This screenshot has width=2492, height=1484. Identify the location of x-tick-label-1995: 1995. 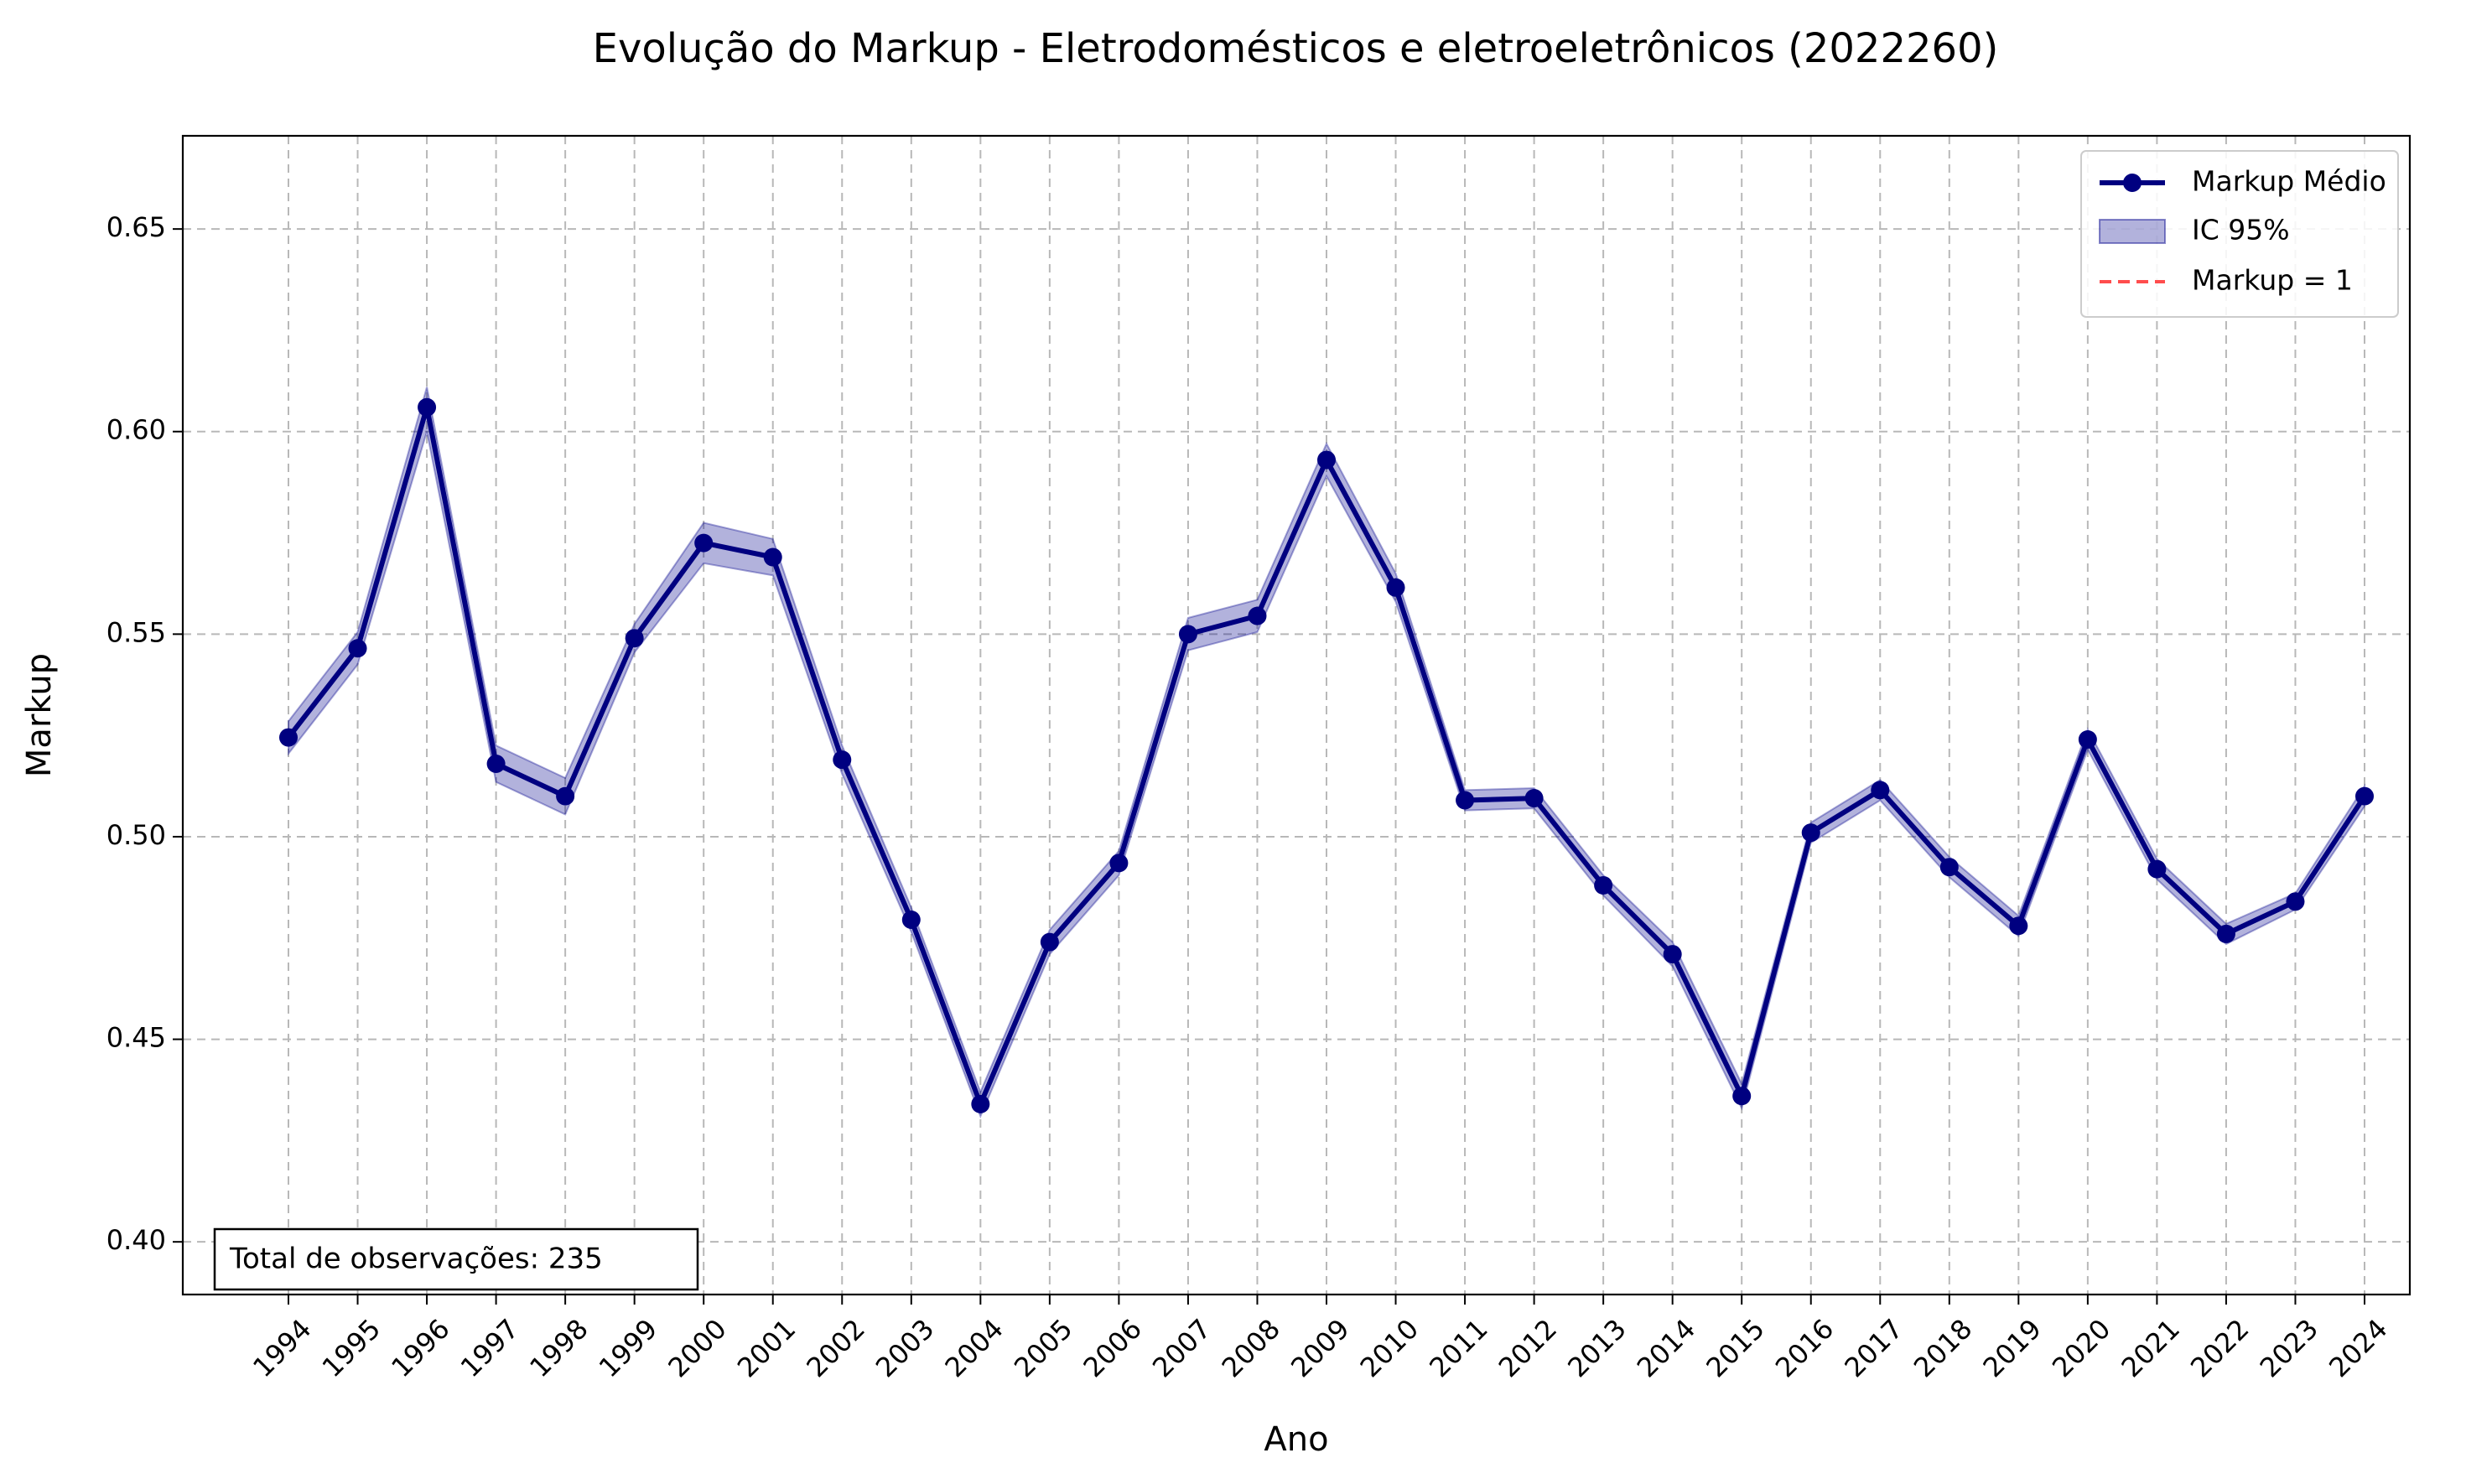
(351, 1348).